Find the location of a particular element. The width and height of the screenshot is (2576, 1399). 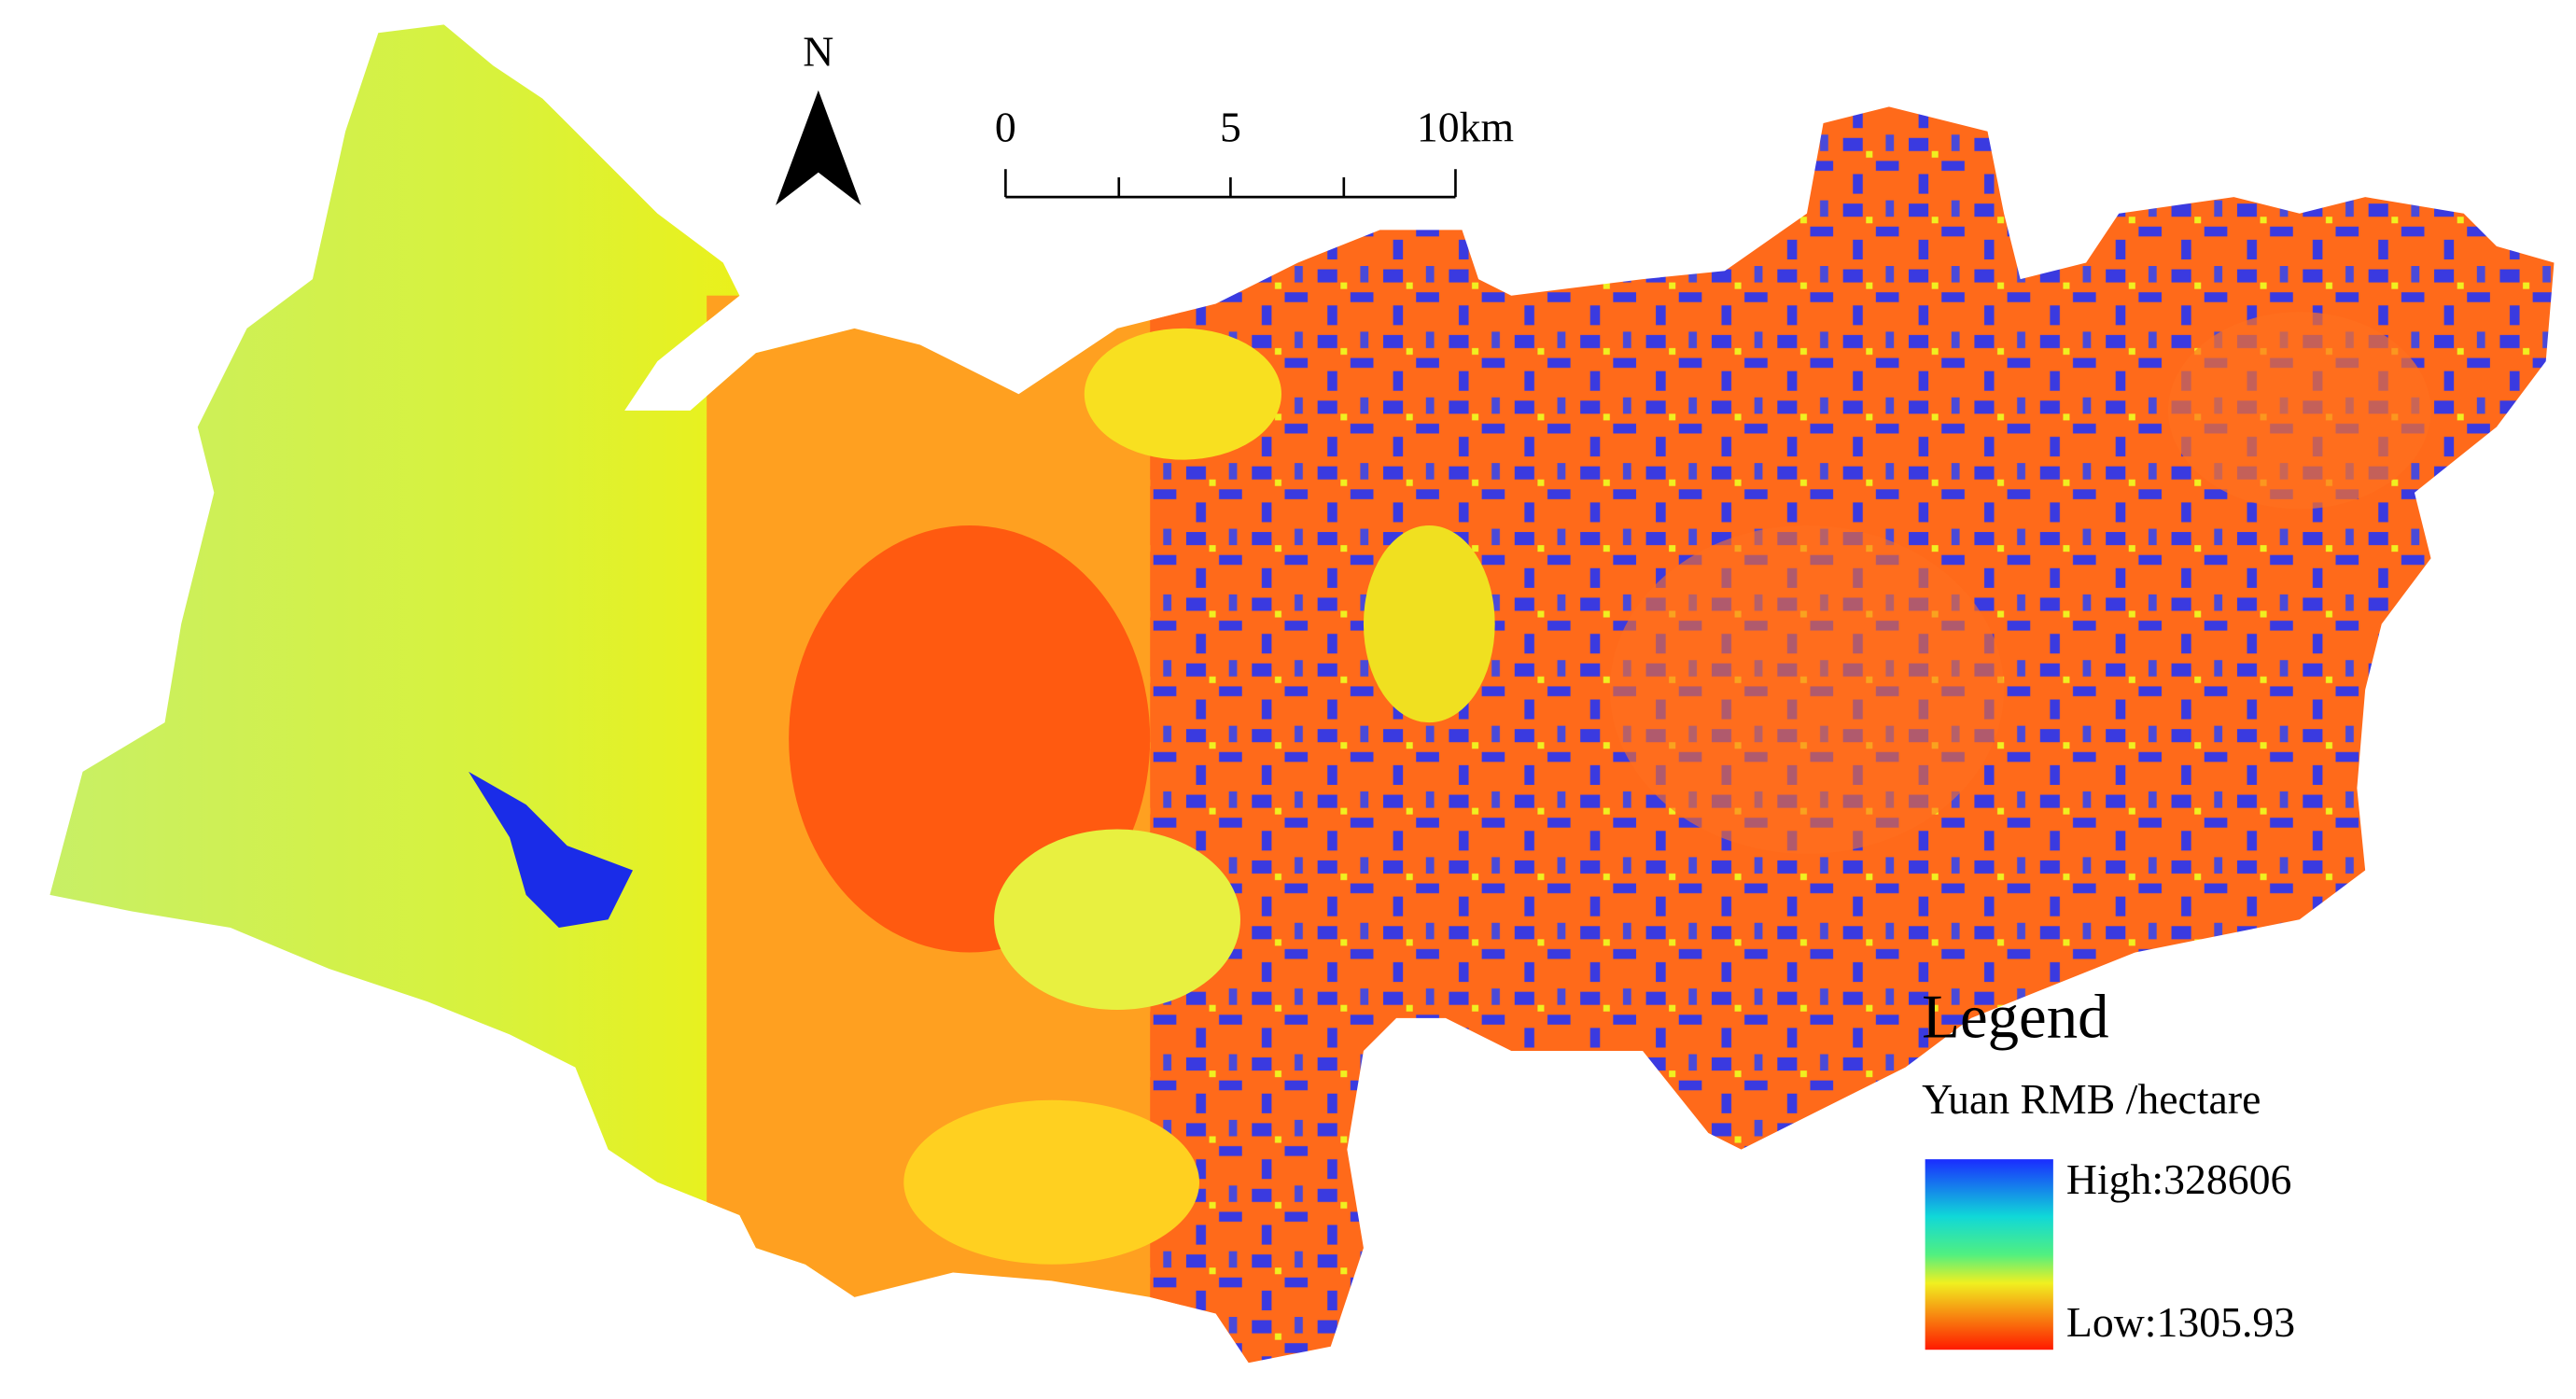

scale-label: 0 is located at coordinates (1005, 127).